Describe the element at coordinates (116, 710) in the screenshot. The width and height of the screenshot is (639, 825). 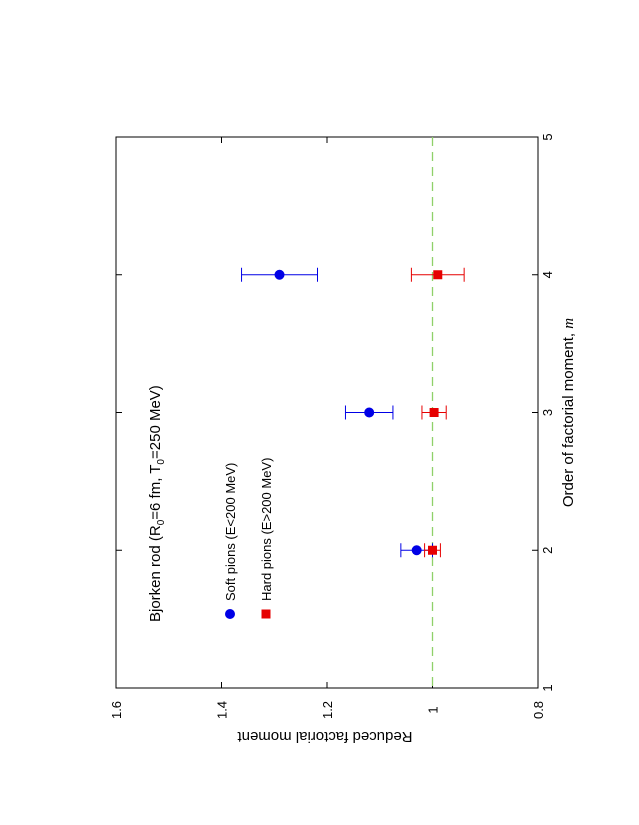
I see `y-tick-label: 1.6` at that location.